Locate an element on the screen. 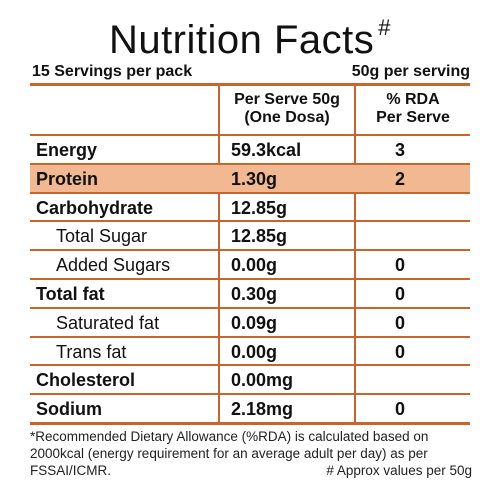 This screenshot has height=500, width=500. nutrient-row: Trans fat 0.00g 0 is located at coordinates (250, 352).